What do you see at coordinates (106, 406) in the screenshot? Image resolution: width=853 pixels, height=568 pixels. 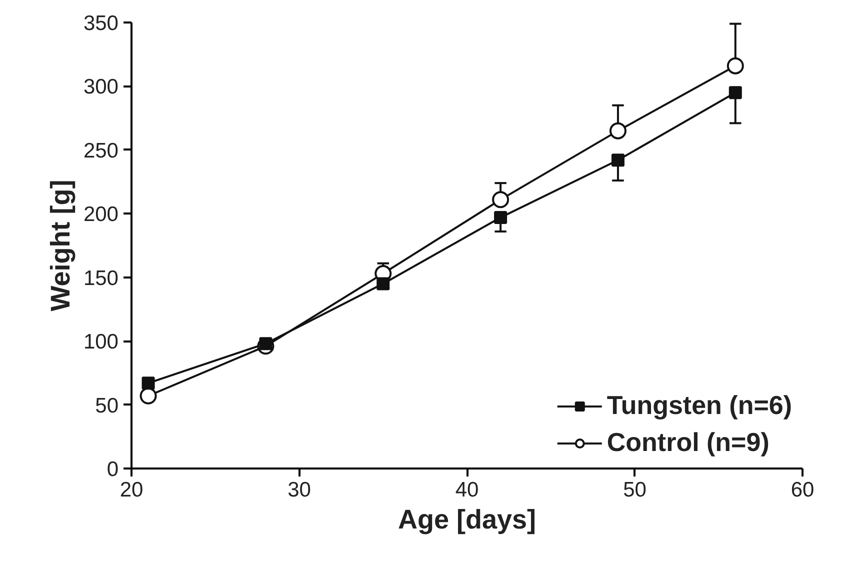 I see `y-tick-label: 50` at bounding box center [106, 406].